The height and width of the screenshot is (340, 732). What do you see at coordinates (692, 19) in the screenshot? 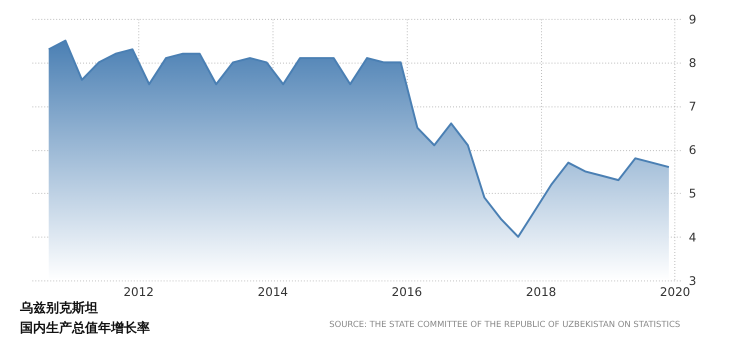
I see `y-tick-label: 9` at bounding box center [692, 19].